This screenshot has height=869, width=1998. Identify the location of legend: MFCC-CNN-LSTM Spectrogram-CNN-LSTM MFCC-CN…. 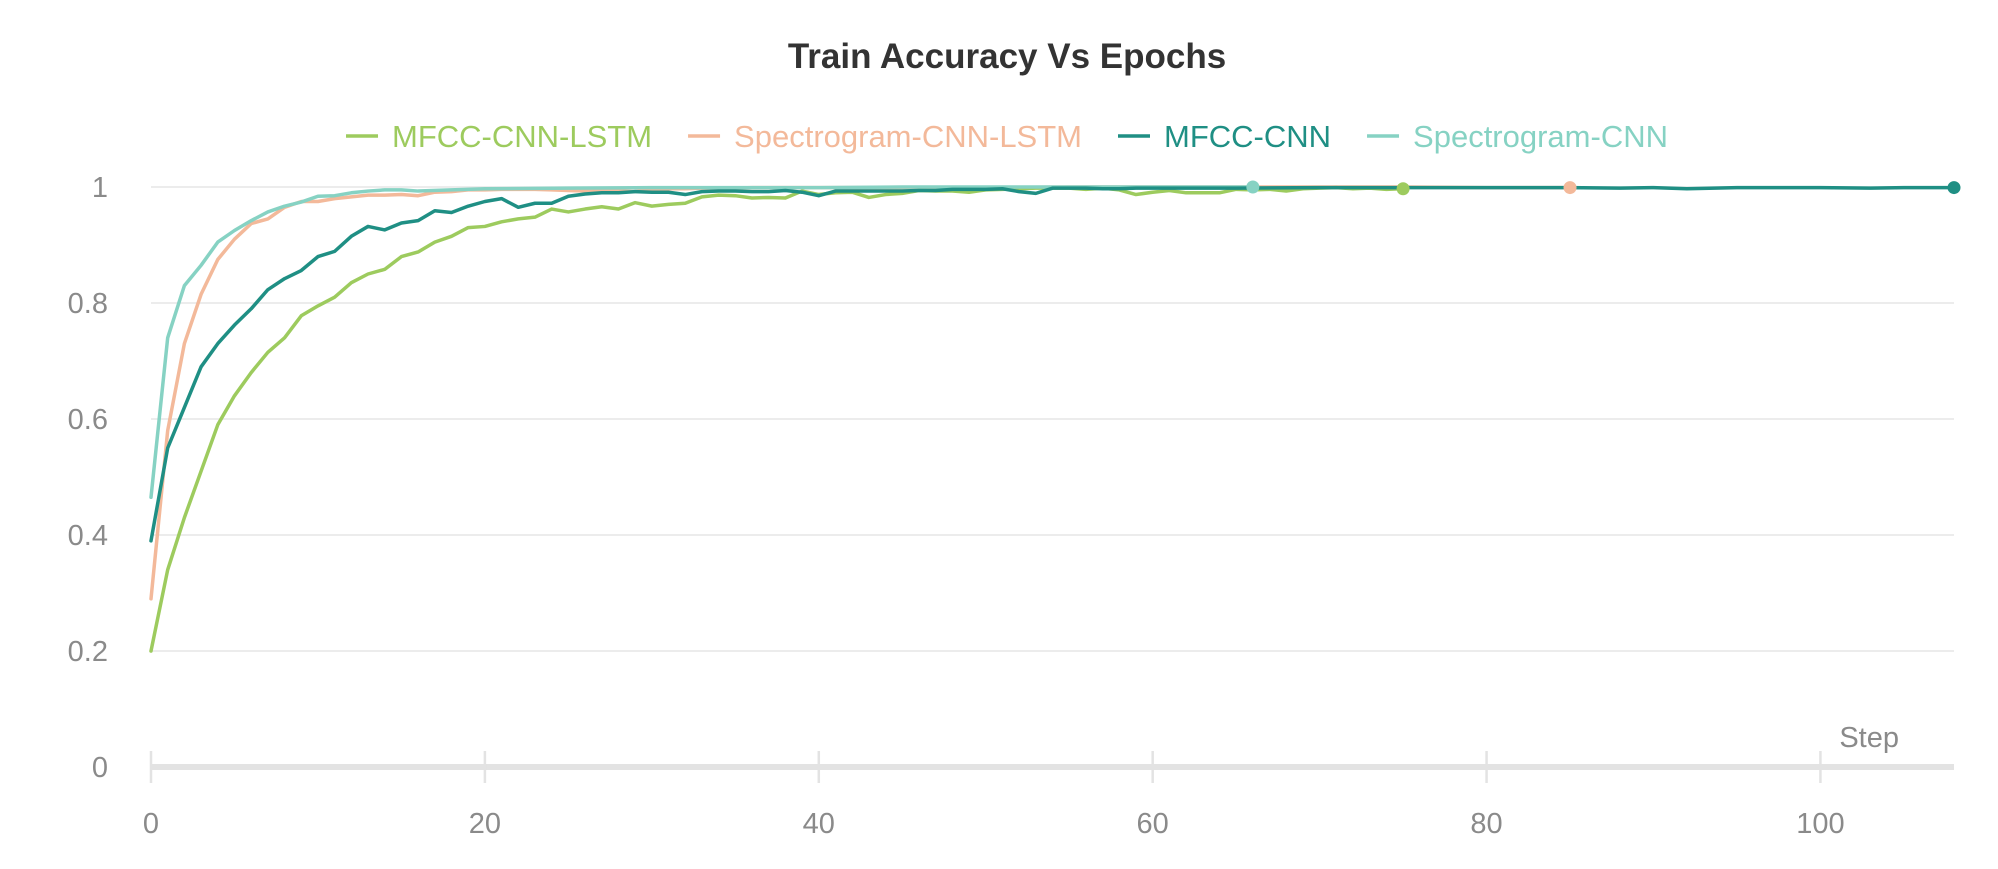
(1007, 136).